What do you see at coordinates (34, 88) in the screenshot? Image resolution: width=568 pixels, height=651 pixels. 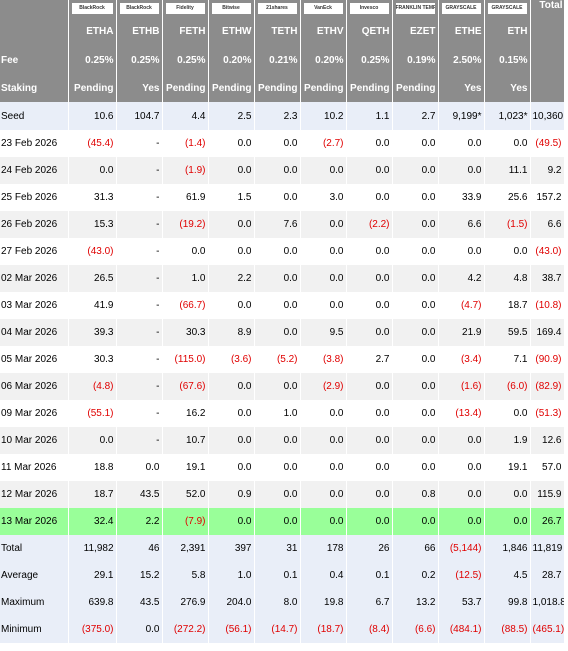 I see `row-label: Staking` at bounding box center [34, 88].